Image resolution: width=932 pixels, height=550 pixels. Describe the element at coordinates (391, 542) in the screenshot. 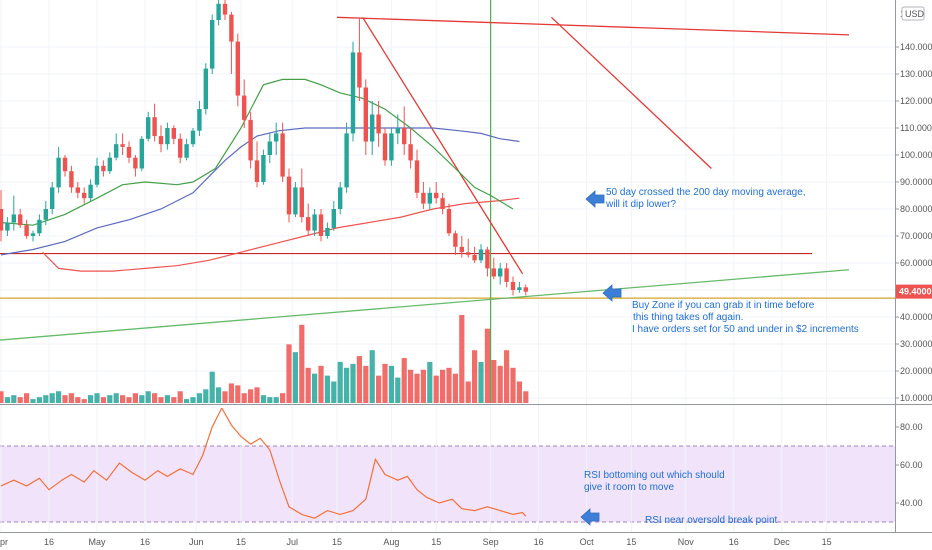

I see `time-tick-label: Aug` at that location.